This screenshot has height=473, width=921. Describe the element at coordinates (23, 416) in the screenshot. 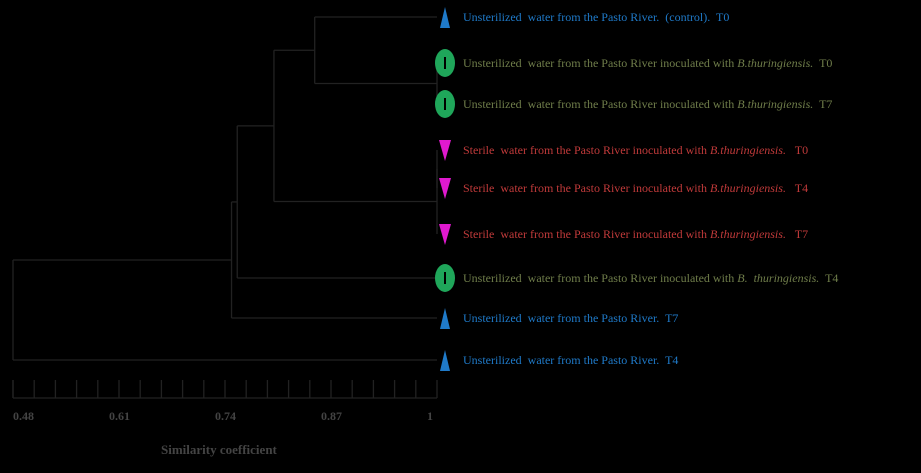

I see `axis-tick-label: 0.48` at that location.